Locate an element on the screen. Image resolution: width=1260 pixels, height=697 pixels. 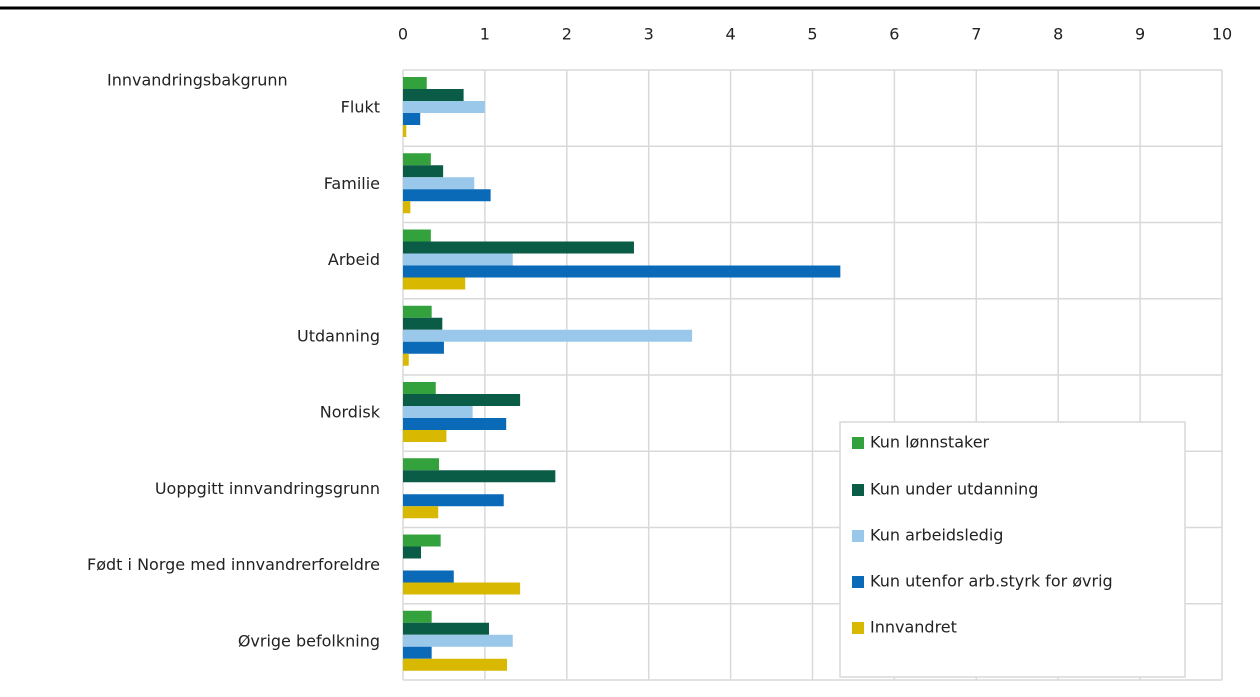
y-tick-label: Født i Norge med innvandrerforeldre is located at coordinates (233, 564).